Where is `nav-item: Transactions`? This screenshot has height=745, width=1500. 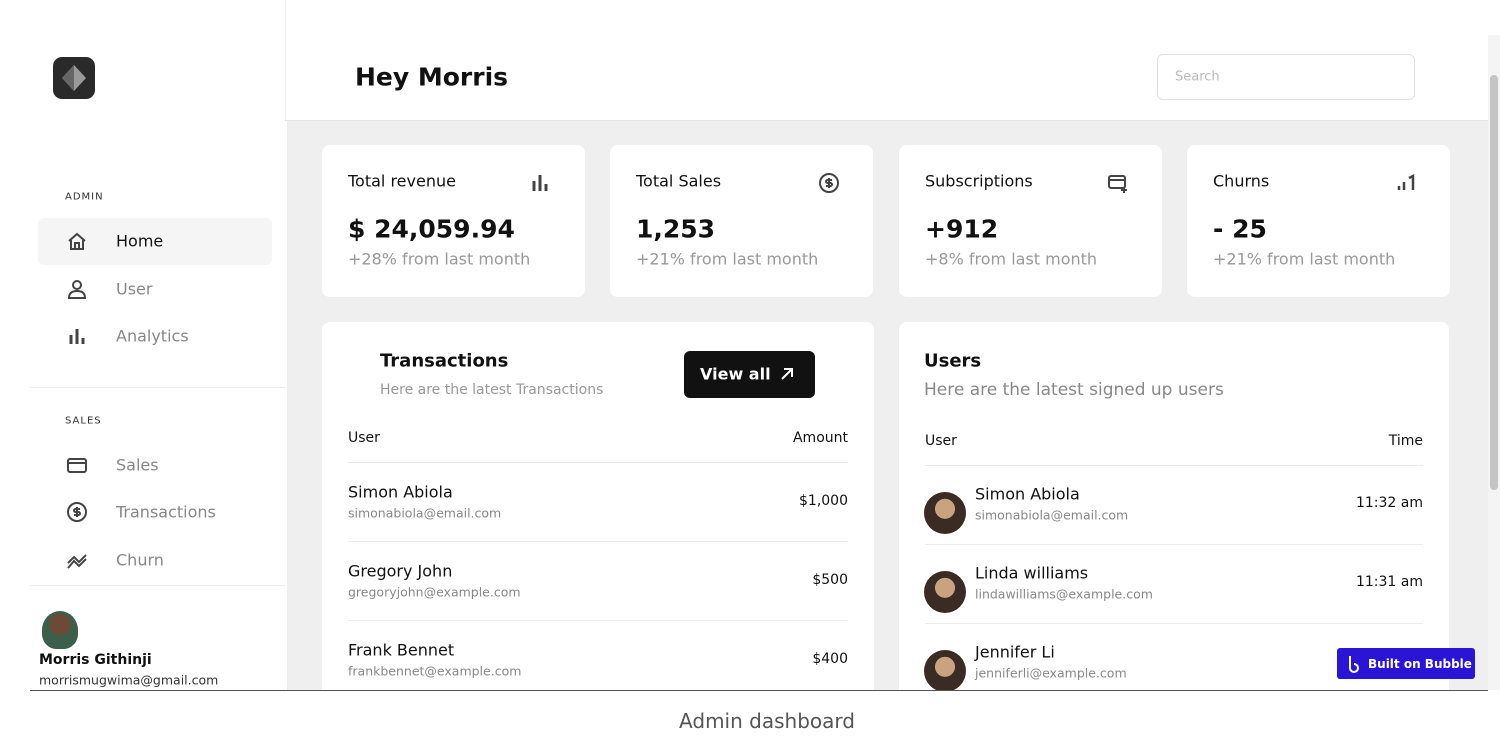
nav-item: Transactions is located at coordinates (166, 512).